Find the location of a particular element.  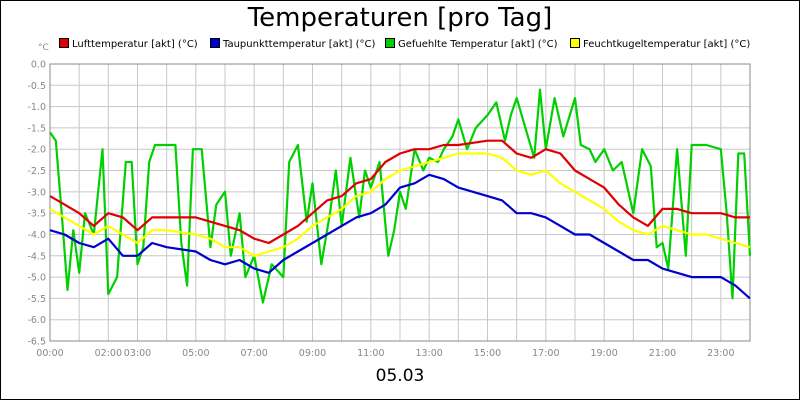

legend-item-lufttemperatur: Lufttemperatur [akt] (°C) is located at coordinates (128, 44).